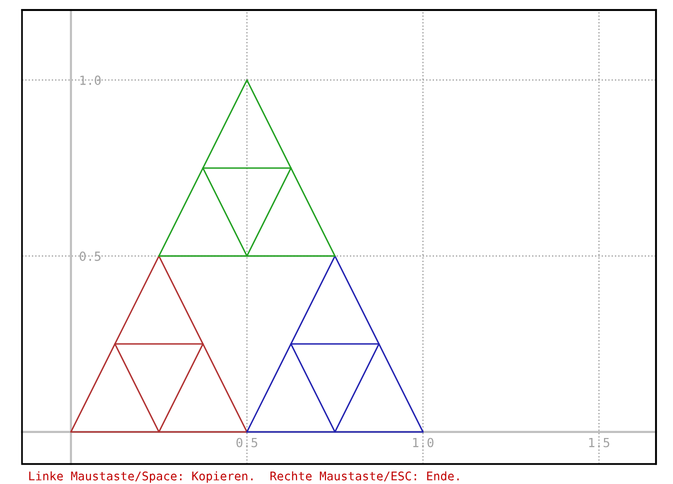  Describe the element at coordinates (244, 477) in the screenshot. I see `text: Linke Maustaste/Space: Kopieren. Rechte Maustaste/ESC: Ende.` at that location.